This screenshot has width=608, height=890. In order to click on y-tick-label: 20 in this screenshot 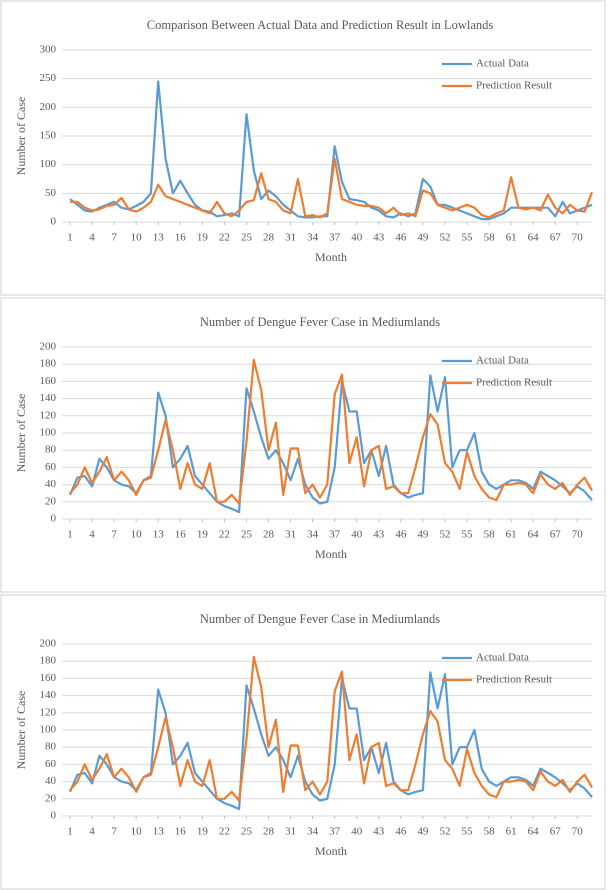, I will do `click(51, 501)`.